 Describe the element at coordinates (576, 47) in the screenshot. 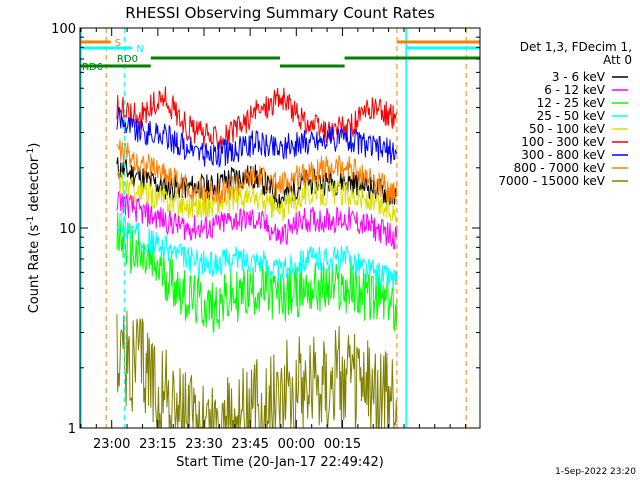

I see `legend-header-line1: Det 1,3, FDecim 1,` at that location.